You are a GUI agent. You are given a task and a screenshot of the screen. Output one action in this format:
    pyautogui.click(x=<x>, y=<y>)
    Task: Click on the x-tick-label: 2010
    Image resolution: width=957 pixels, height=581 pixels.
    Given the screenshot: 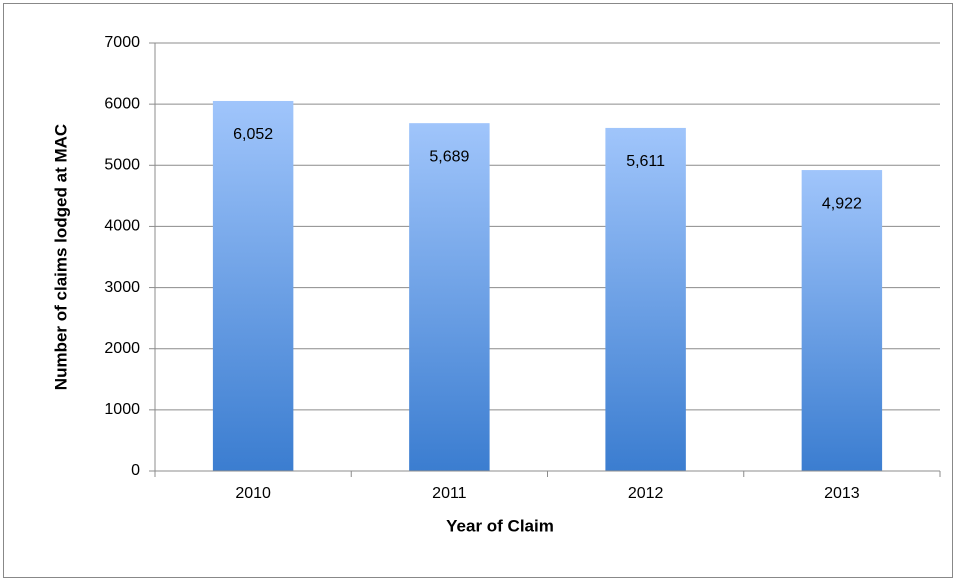 What is the action you would take?
    pyautogui.click(x=253, y=493)
    